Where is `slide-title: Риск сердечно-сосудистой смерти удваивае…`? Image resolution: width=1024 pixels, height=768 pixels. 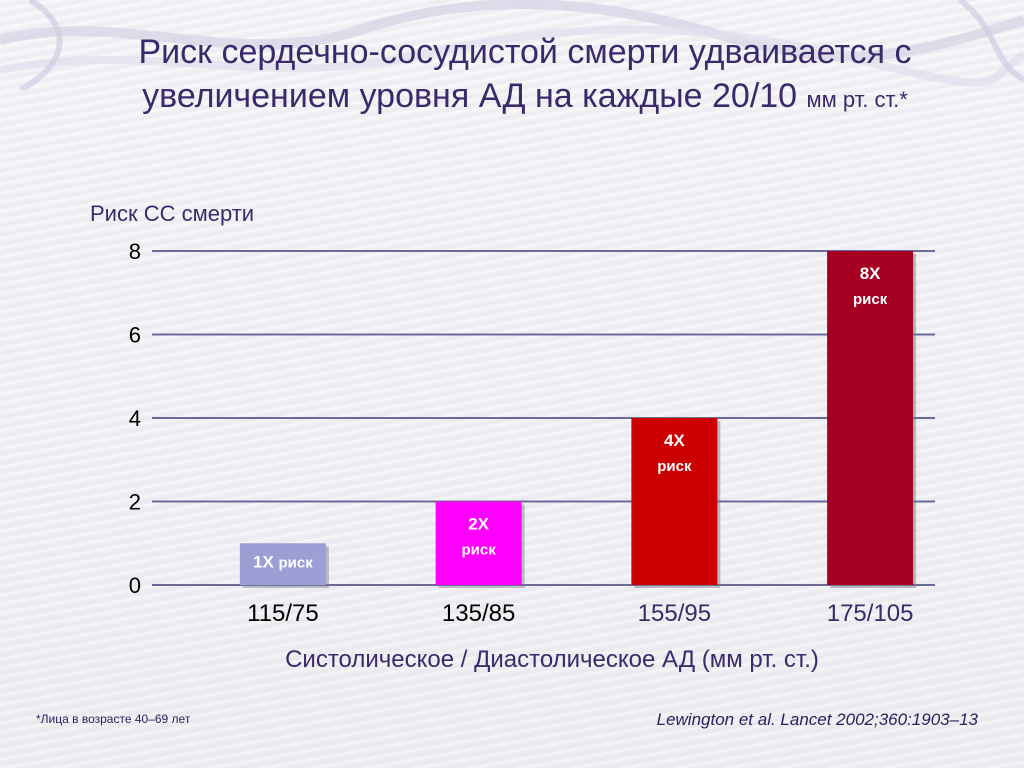 slide-title: Риск сердечно-сосудистой смерти удваивае… is located at coordinates (525, 76).